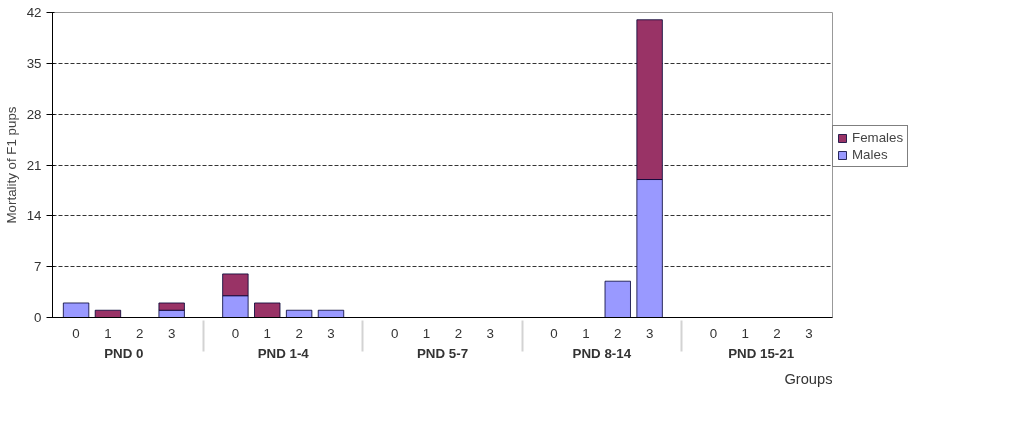  I want to click on text: PND 0, so click(124, 353).